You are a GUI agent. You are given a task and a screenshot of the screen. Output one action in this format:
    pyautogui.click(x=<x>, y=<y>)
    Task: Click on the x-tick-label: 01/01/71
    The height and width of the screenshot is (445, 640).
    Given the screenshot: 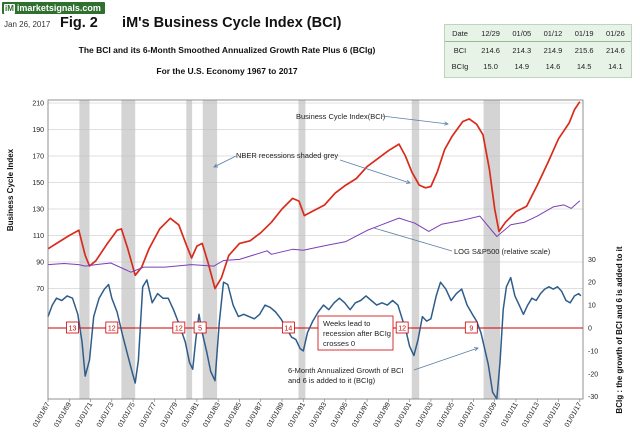 What is the action you would take?
    pyautogui.click(x=85, y=414)
    